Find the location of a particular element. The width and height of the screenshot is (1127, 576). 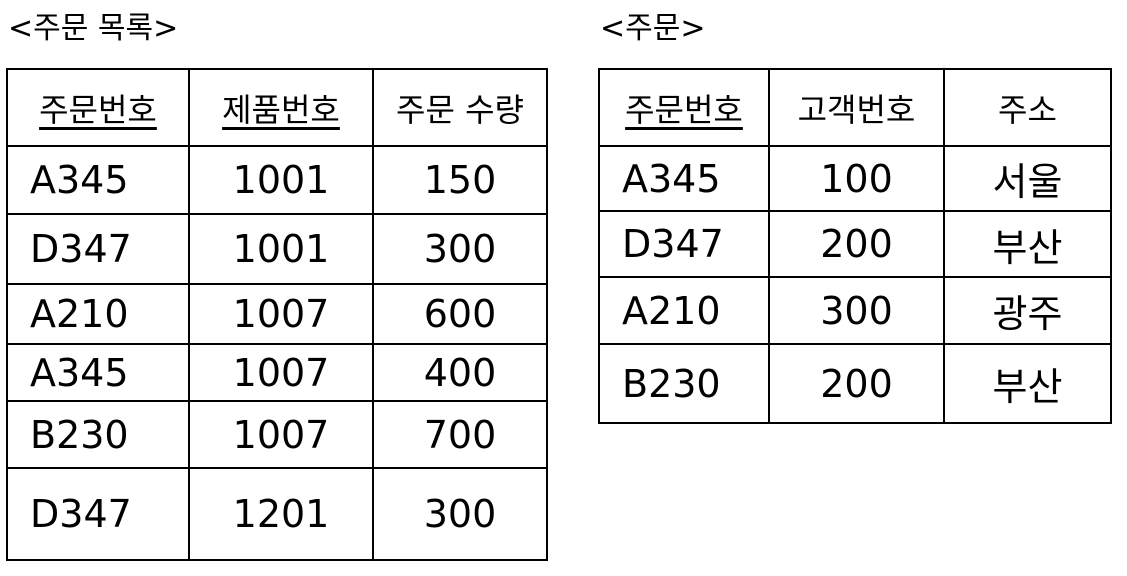

cell-customer-number: 100 is located at coordinates (856, 178).